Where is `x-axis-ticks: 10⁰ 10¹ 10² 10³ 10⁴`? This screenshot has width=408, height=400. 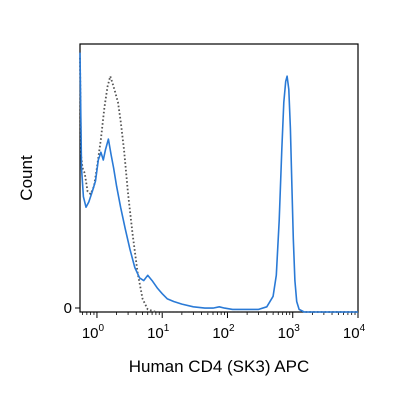
x-axis-ticks: 10⁰ 10¹ 10² 10³ 10⁴ is located at coordinates (220, 324).